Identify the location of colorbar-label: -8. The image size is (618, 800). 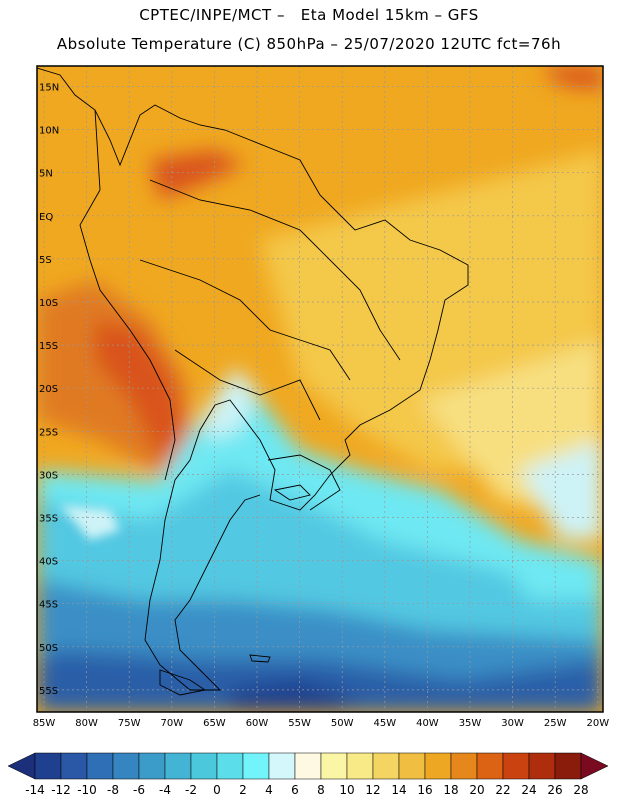
(113, 790).